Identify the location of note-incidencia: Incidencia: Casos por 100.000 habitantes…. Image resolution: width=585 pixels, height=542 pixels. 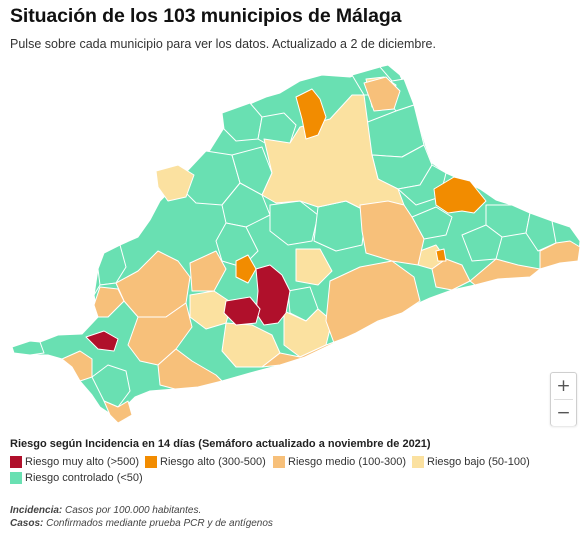
(105, 510).